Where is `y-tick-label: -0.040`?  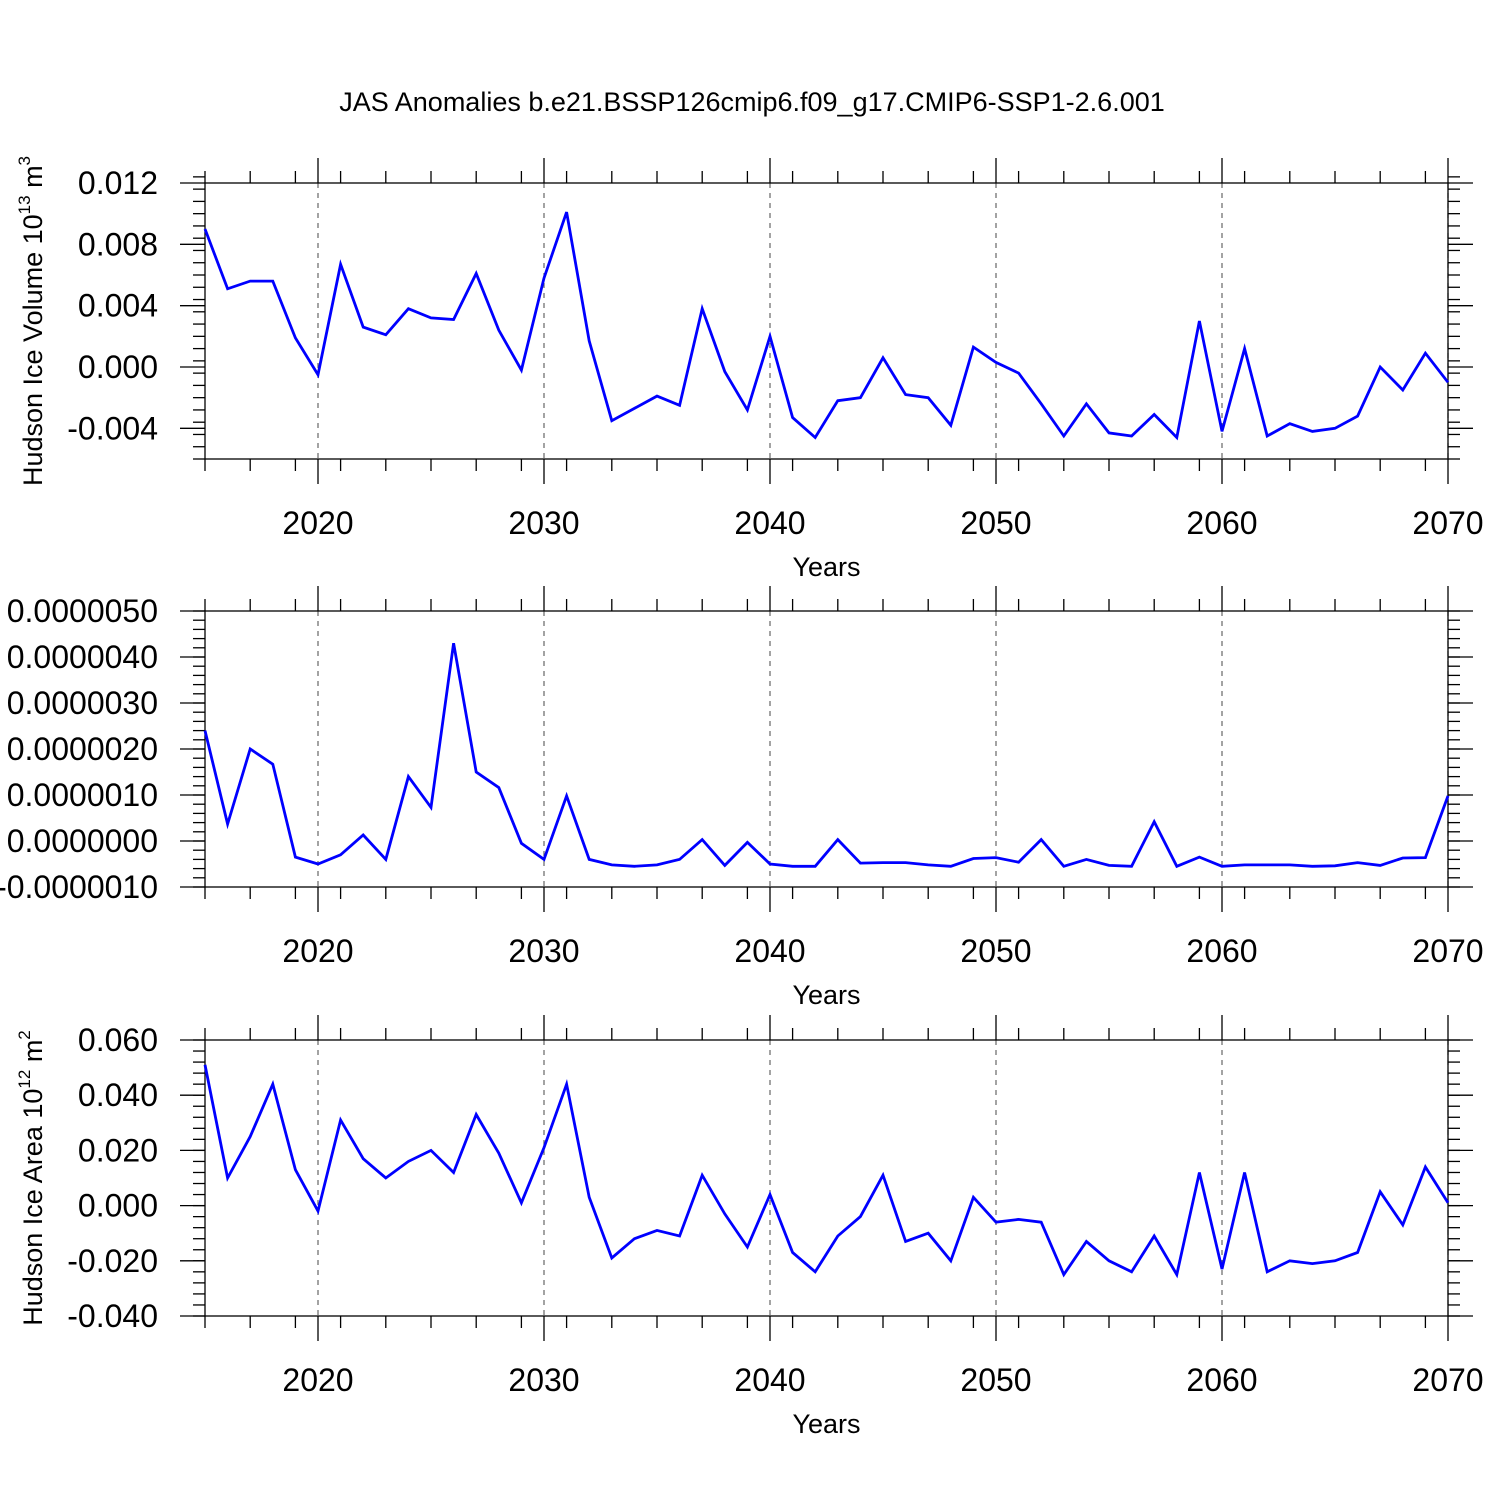
y-tick-label: -0.040 is located at coordinates (112, 1316).